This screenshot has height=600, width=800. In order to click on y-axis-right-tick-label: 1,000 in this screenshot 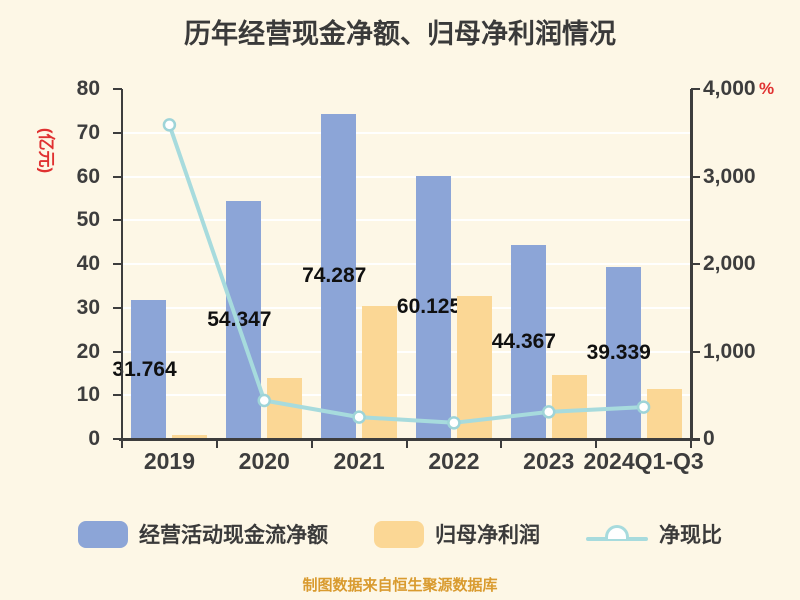, I will do `click(729, 351)`.